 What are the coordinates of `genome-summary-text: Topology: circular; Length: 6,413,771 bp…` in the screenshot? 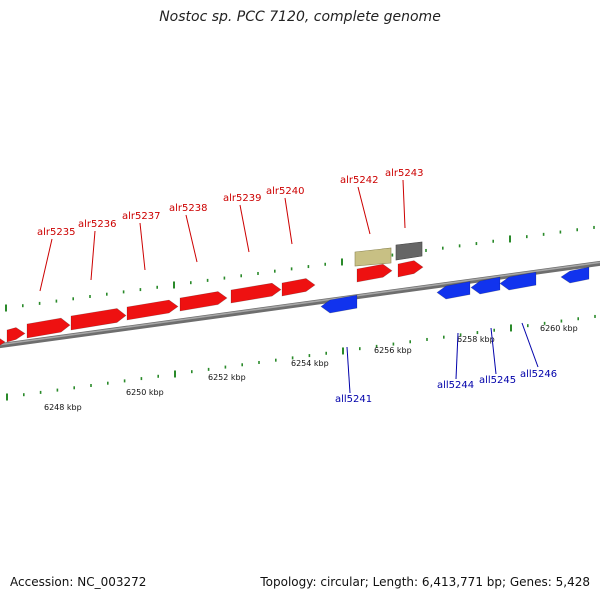 It's located at (425, 582).